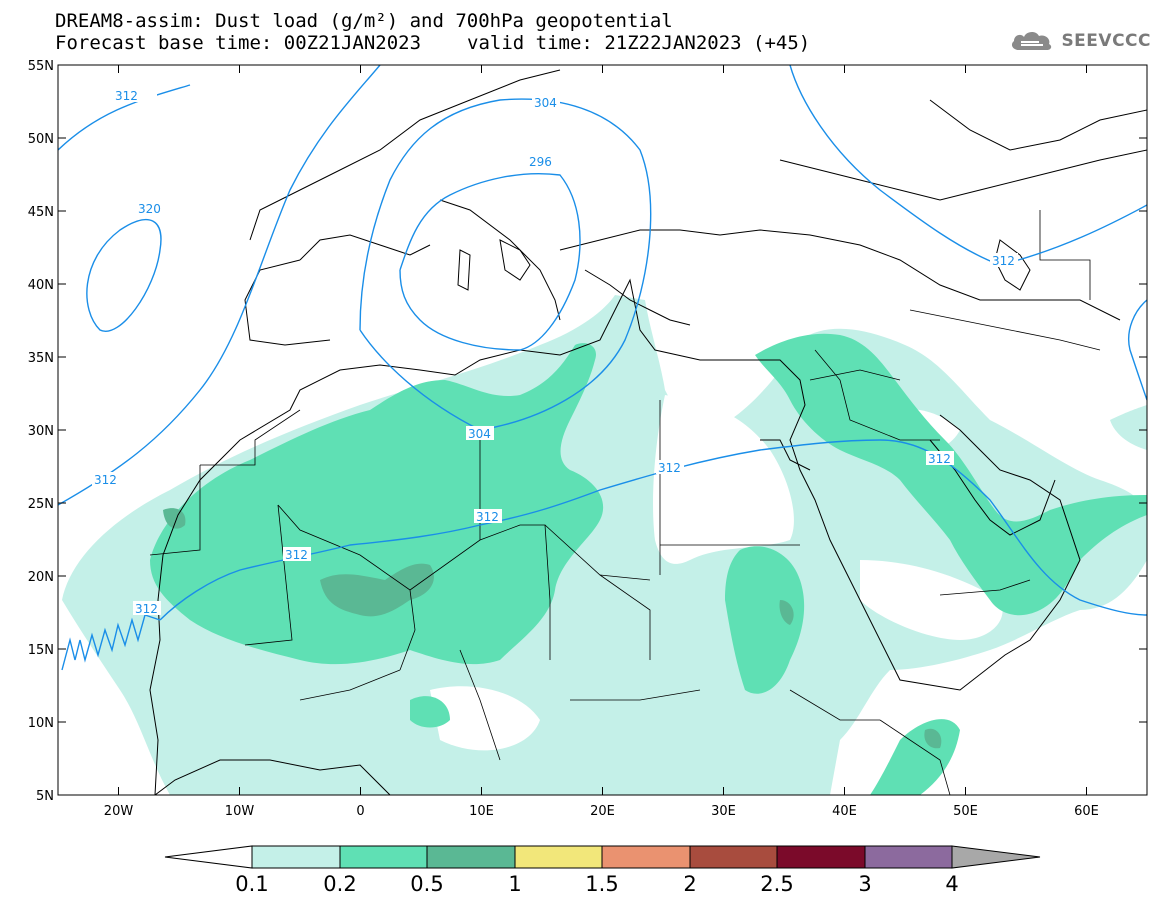  What do you see at coordinates (540, 162) in the screenshot?
I see `contour-label-296: 296` at bounding box center [540, 162].